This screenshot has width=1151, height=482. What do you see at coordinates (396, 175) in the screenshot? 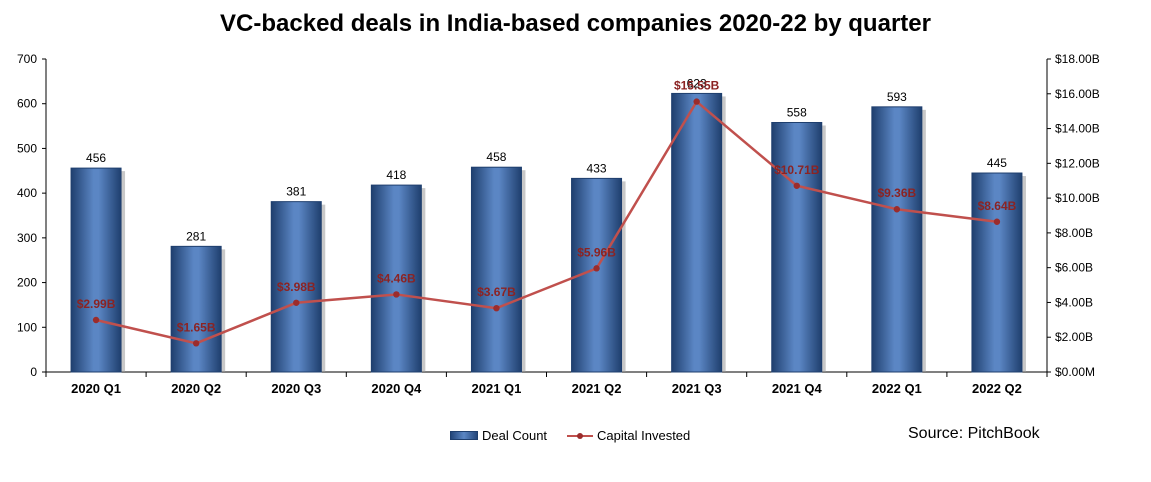
I see `bar-value-label: 418` at bounding box center [396, 175].